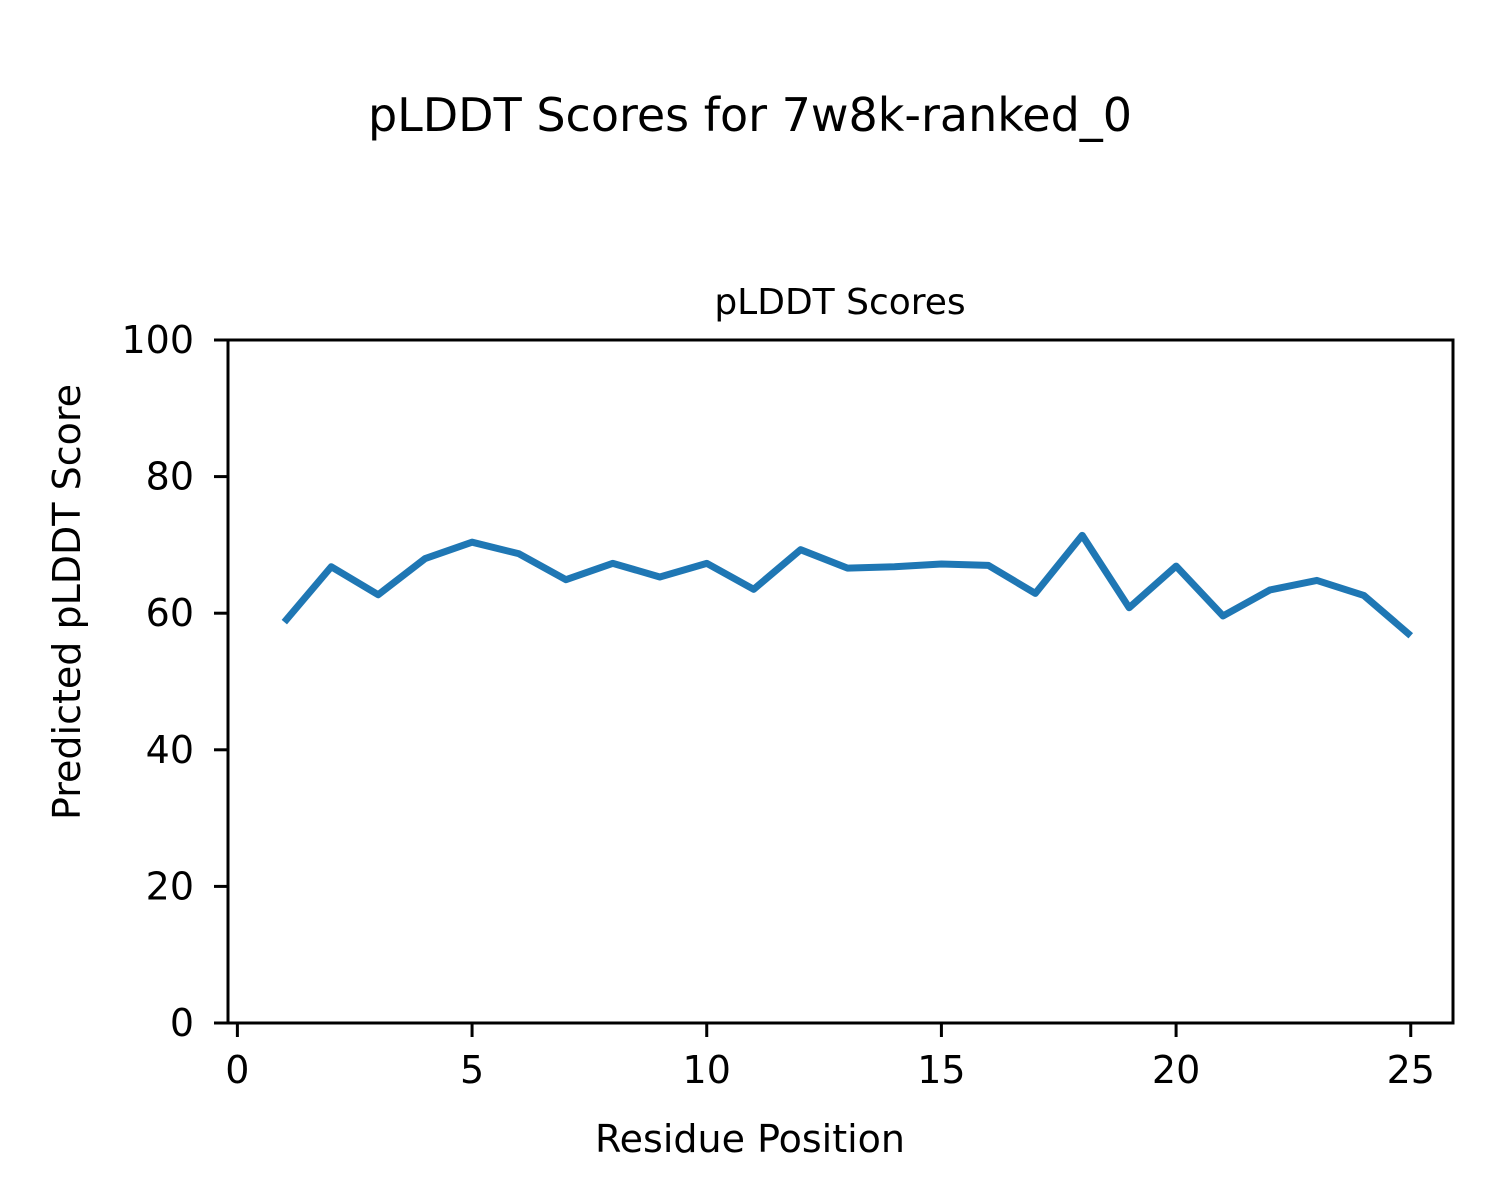 The height and width of the screenshot is (1200, 1500). What do you see at coordinates (170, 886) in the screenshot?
I see `y-tick-label: 20` at bounding box center [170, 886].